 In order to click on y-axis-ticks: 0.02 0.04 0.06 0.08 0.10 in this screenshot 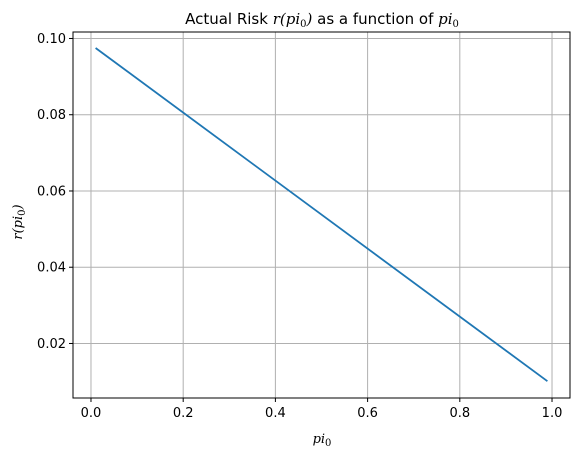, I will do `click(55, 192)`.